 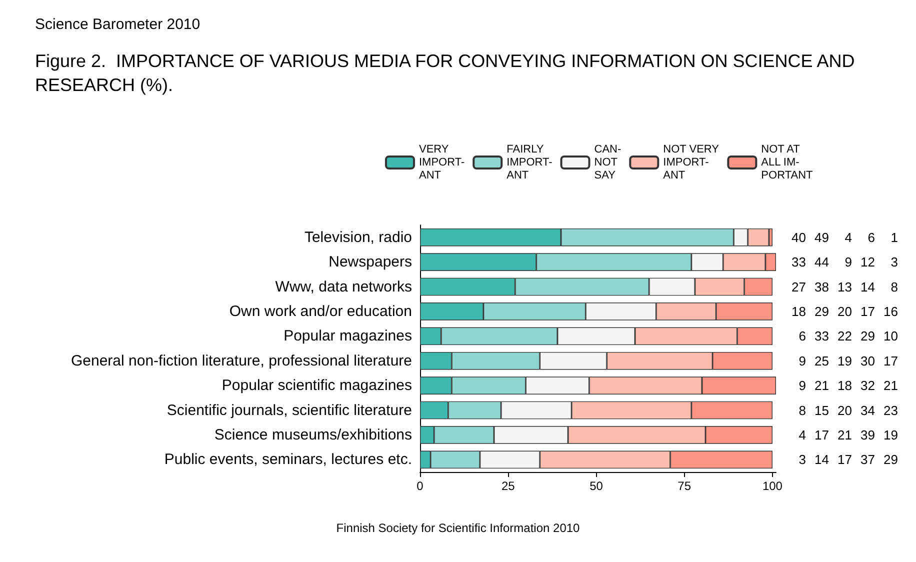 I want to click on y-tick-label: Popular scientific magazines, so click(x=317, y=385).